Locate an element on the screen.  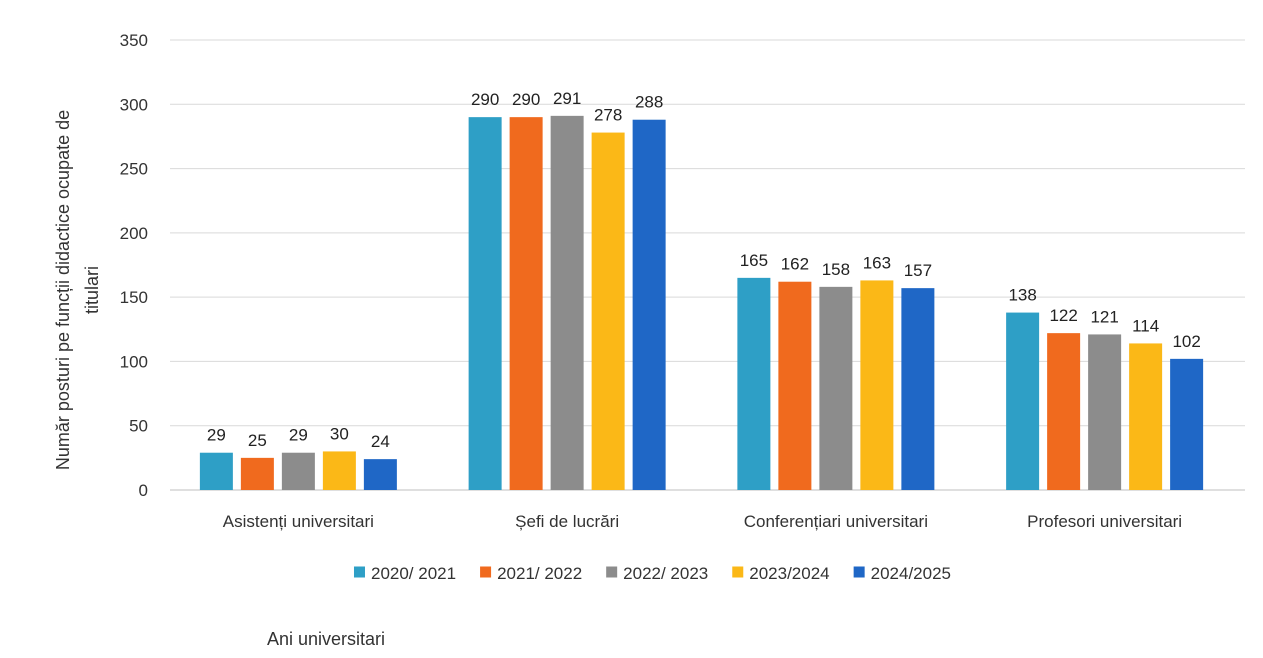
data-label: 24 is located at coordinates (380, 441).